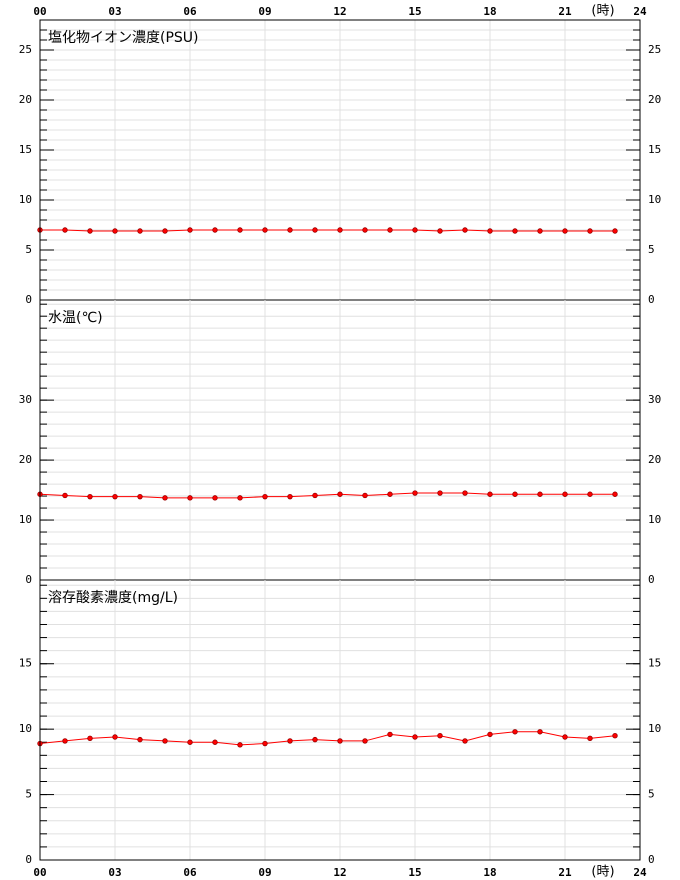 This screenshot has height=880, width=680. I want to click on panel-title: 塩化物イオン濃度(PSU), so click(123, 38).